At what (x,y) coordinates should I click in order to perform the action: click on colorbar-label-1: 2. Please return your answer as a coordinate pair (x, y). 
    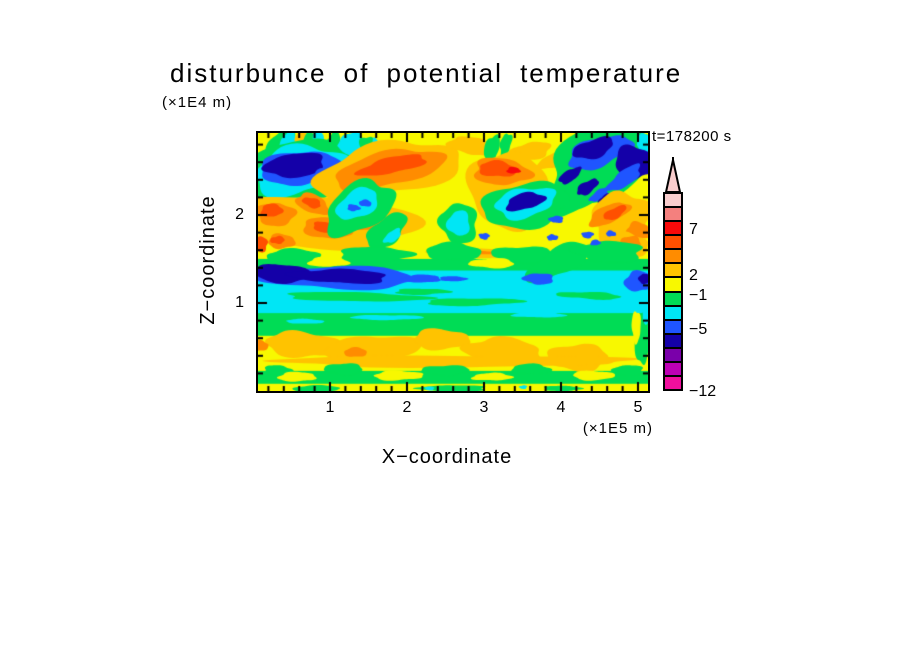
    Looking at the image, I should click on (693, 275).